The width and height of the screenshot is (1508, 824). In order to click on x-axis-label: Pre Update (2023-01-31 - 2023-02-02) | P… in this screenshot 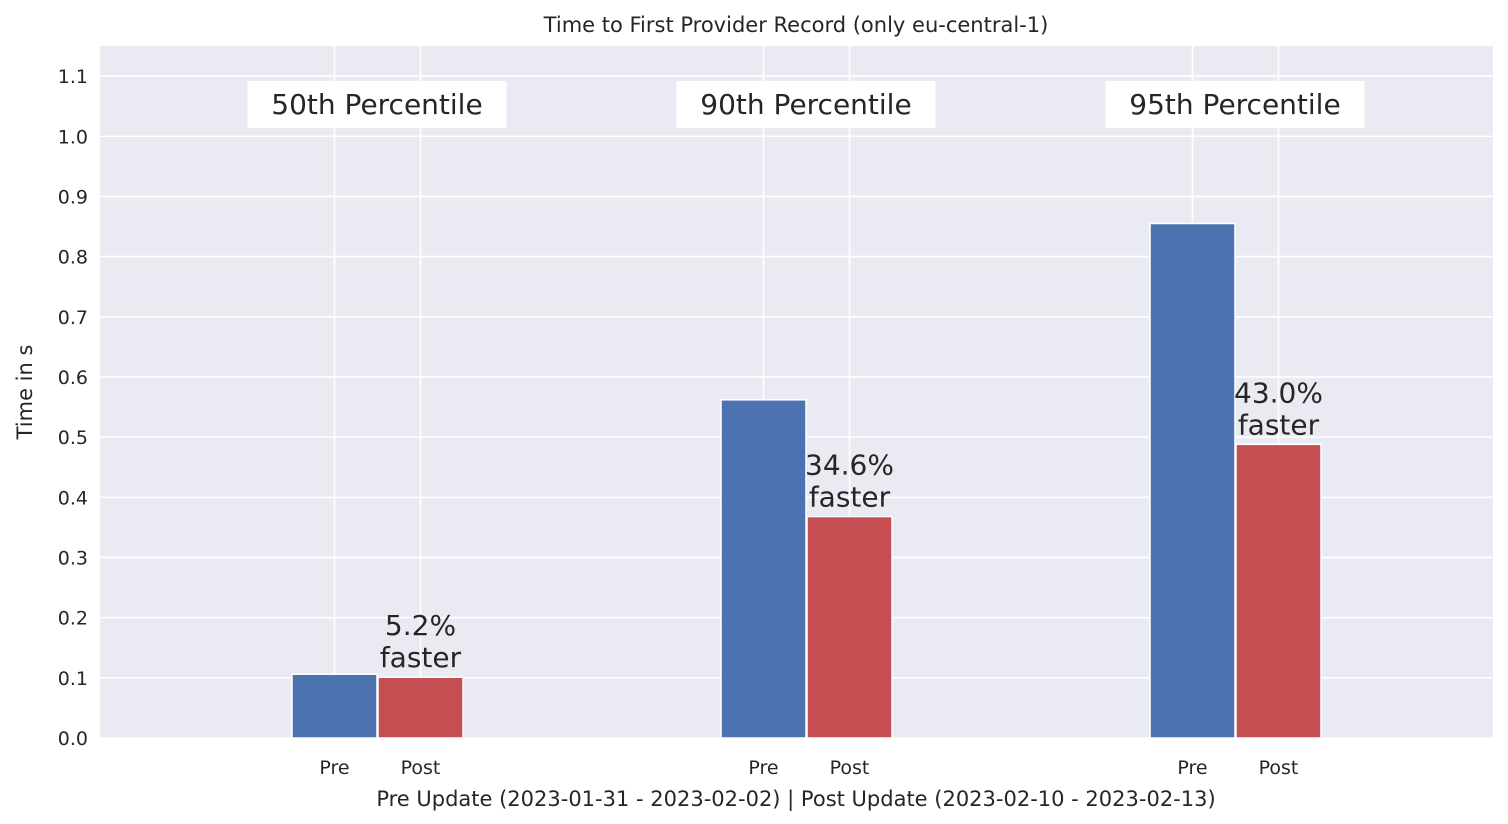, I will do `click(795, 799)`.